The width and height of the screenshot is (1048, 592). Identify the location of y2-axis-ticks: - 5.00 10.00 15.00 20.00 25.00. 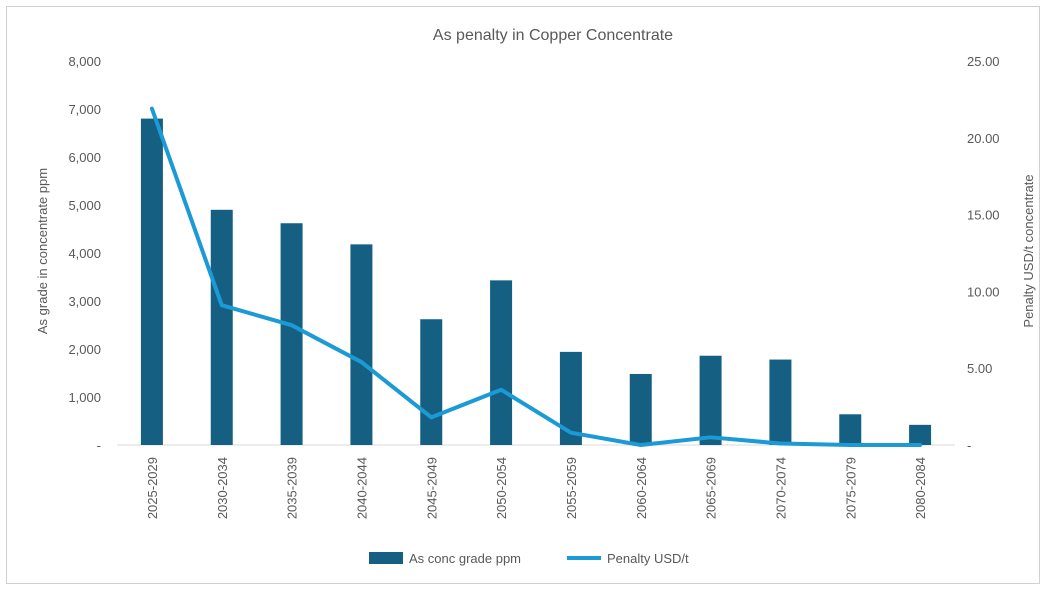
(983, 253).